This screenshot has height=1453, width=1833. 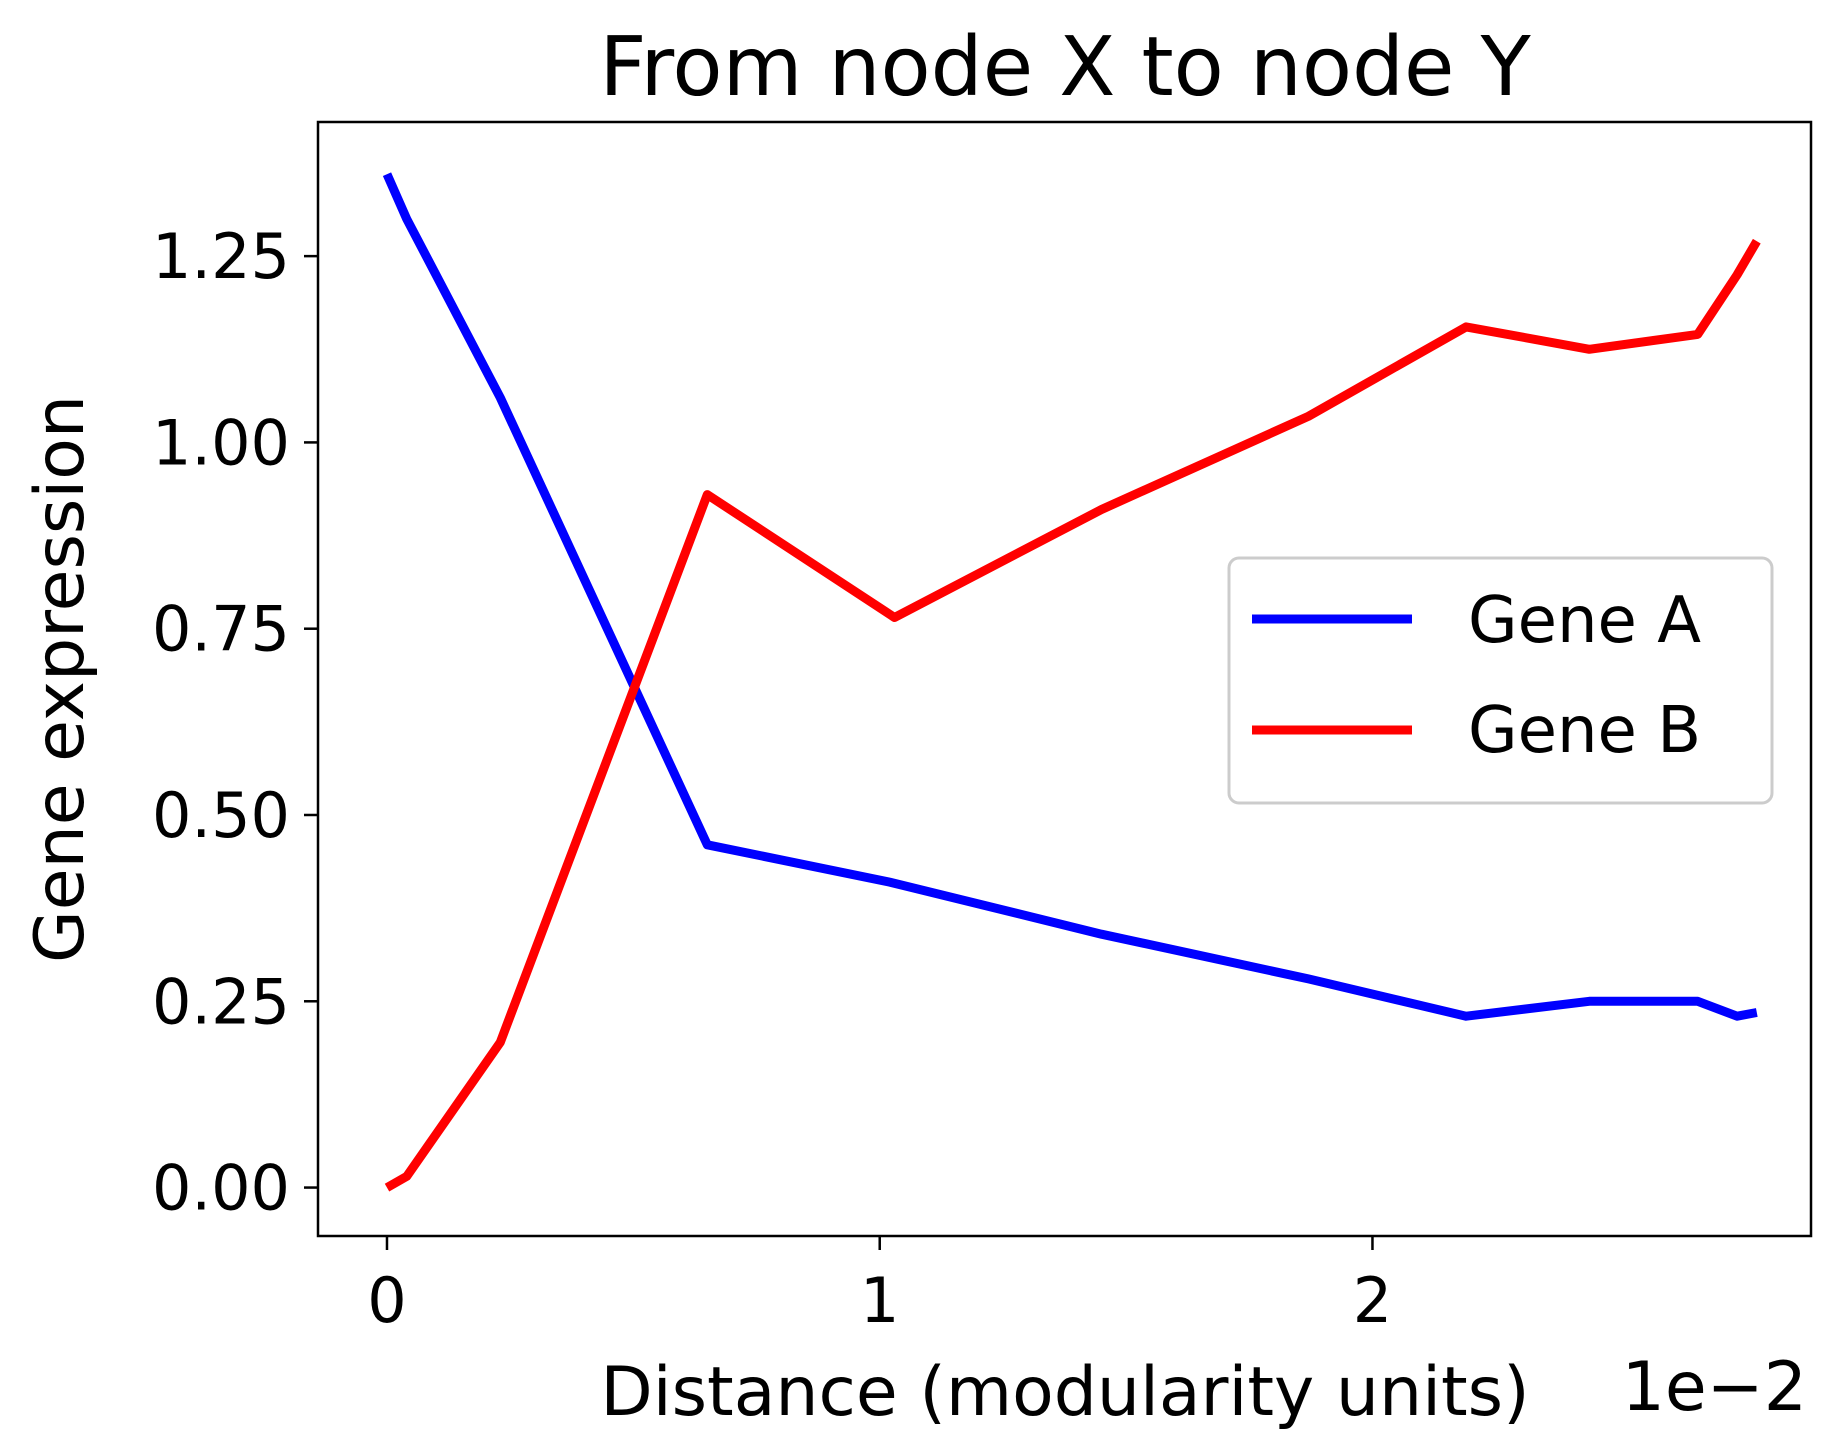 I want to click on y-axis: 0.00 0.25 0.50 0.75 1.00 1.25, so click(x=235, y=722).